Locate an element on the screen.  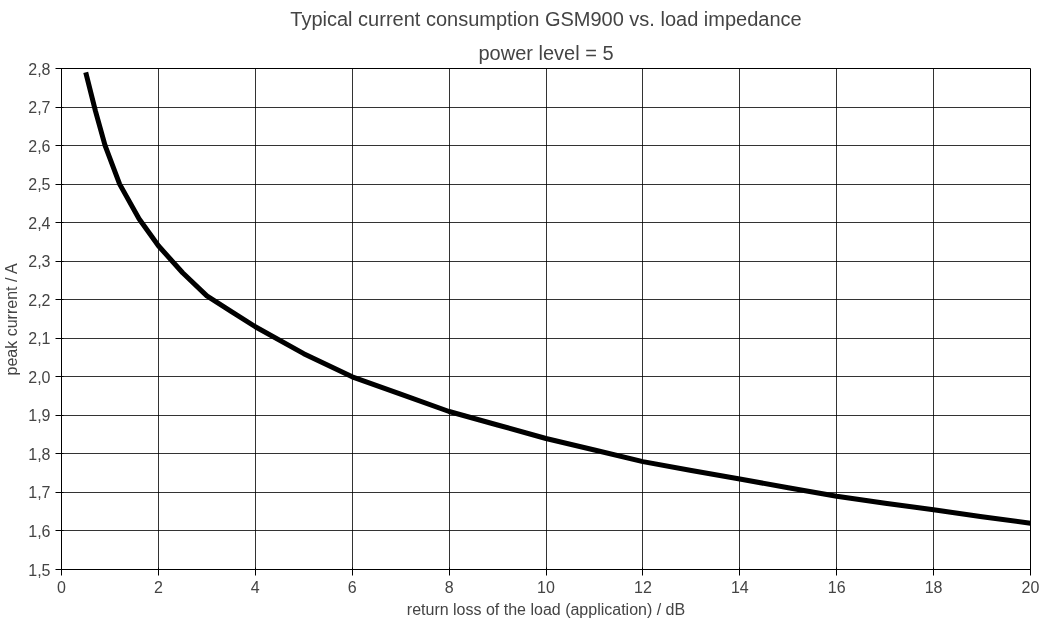
y-tick-label: 1,5 is located at coordinates (39, 570).